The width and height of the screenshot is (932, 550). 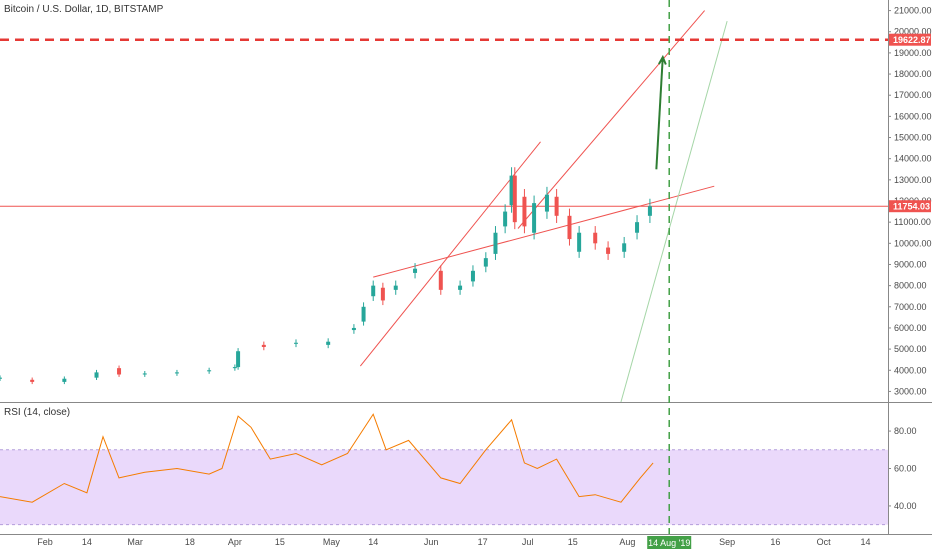 I want to click on price-tick-label: 9000.00, so click(x=910, y=264).